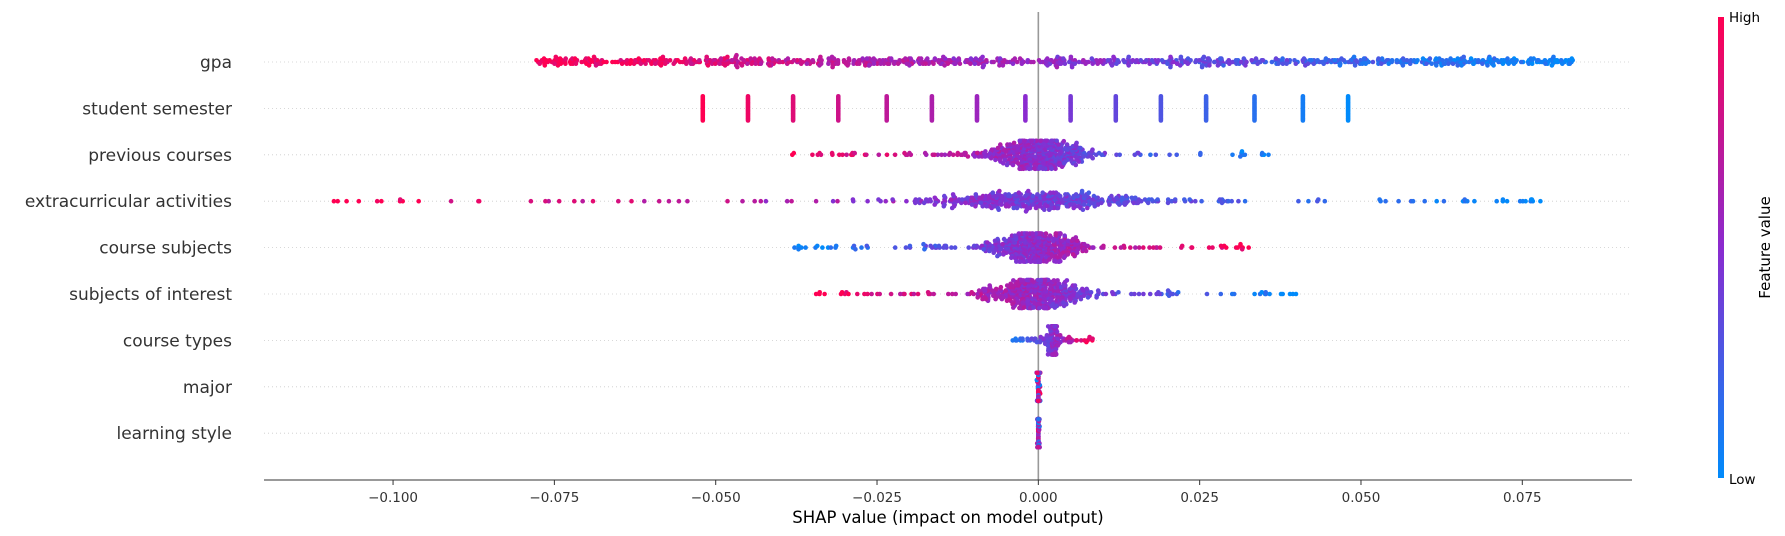 Image resolution: width=1785 pixels, height=536 pixels. What do you see at coordinates (160, 156) in the screenshot?
I see `feature-label: previous courses` at bounding box center [160, 156].